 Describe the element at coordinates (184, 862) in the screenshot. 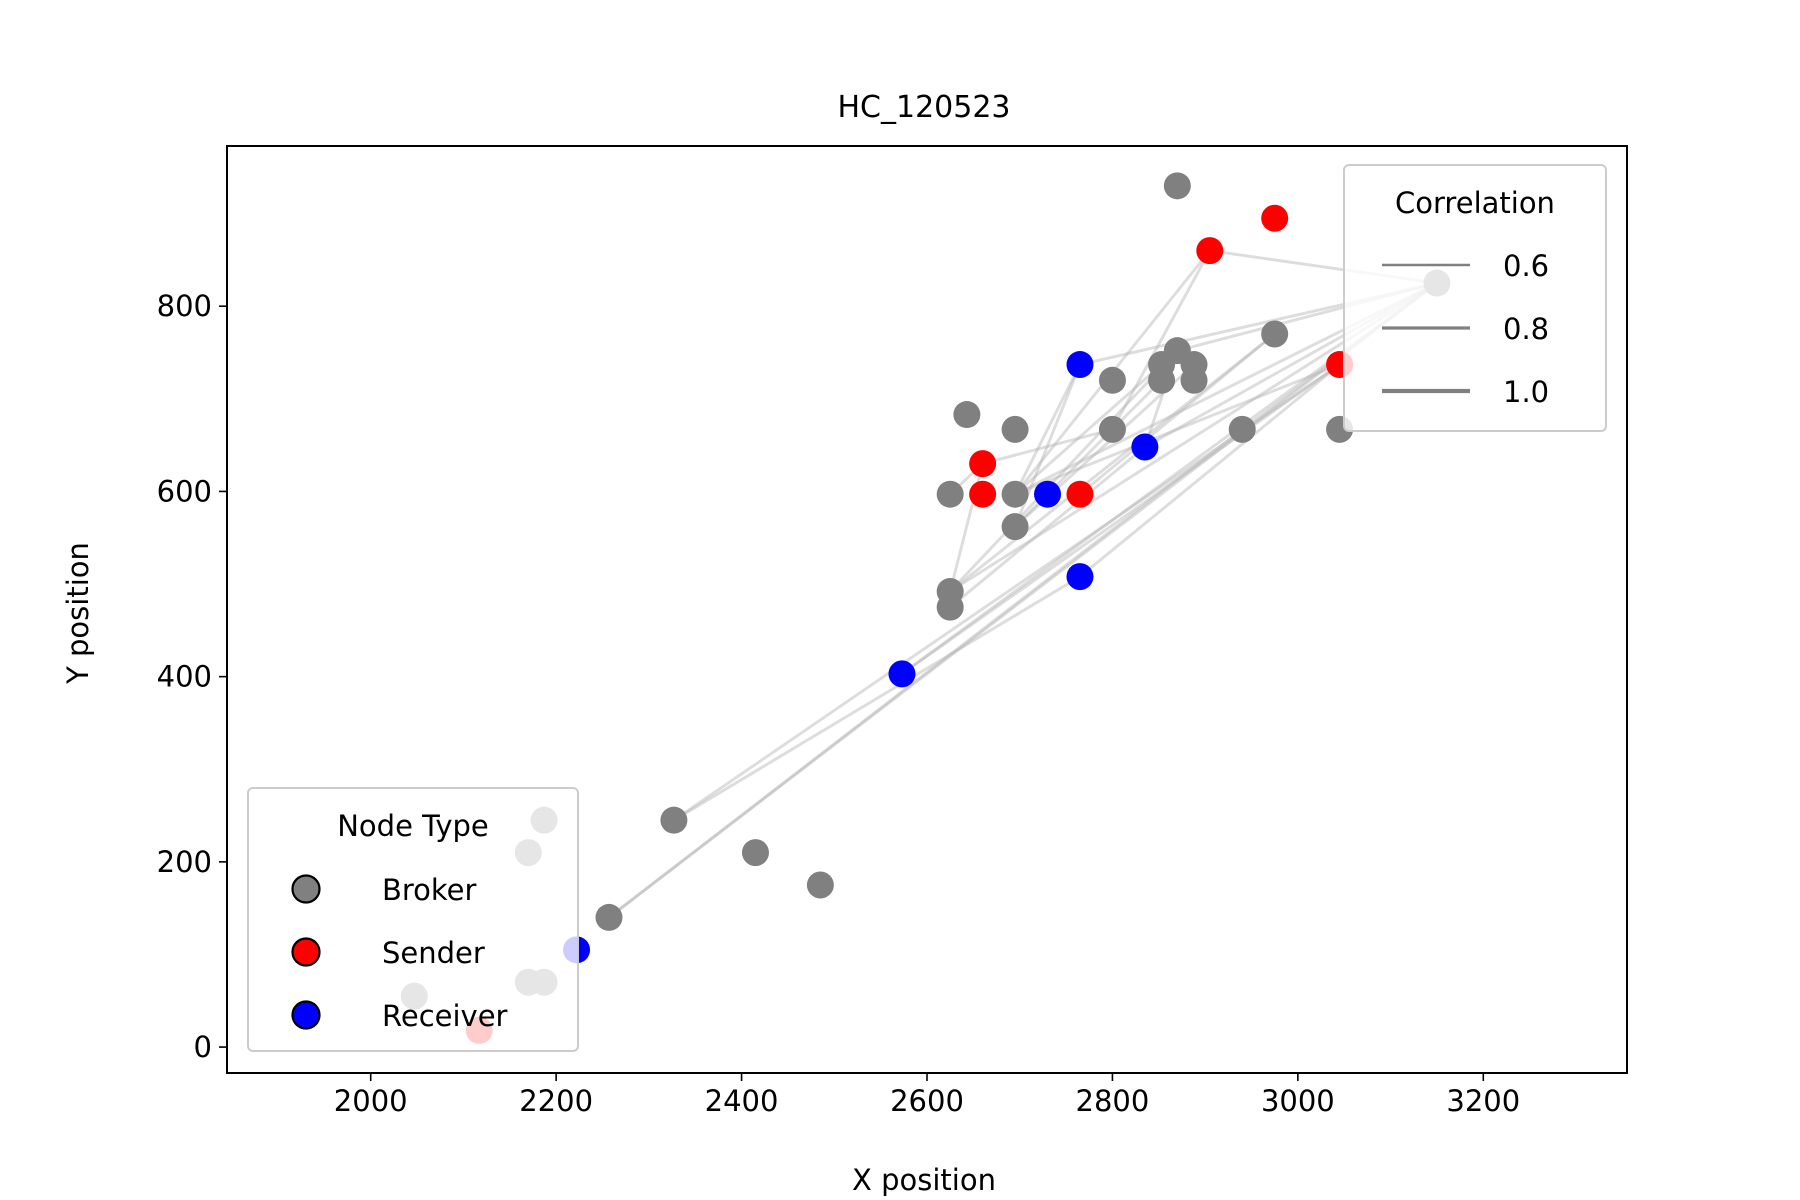

I see `y-tick-label: 200` at that location.